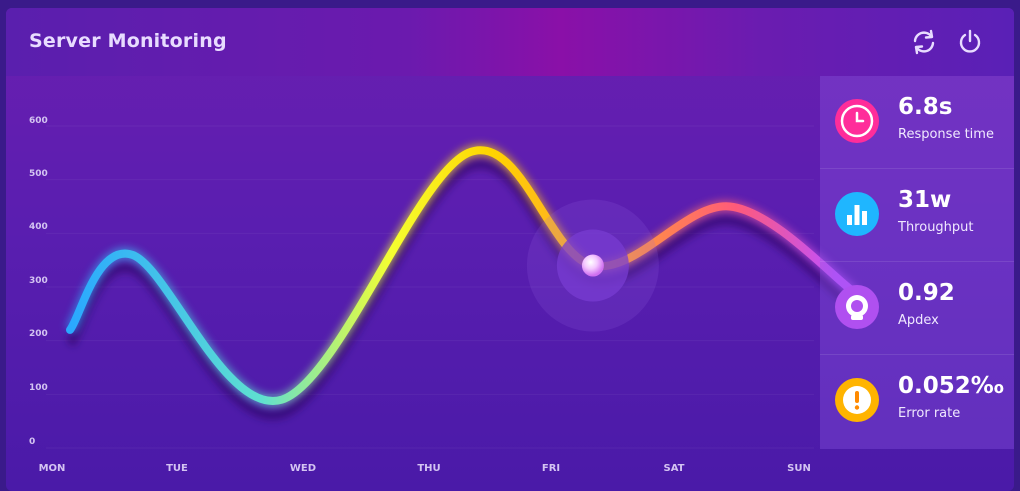 The image size is (1020, 491). What do you see at coordinates (857, 307) in the screenshot?
I see `gauge-icon` at bounding box center [857, 307].